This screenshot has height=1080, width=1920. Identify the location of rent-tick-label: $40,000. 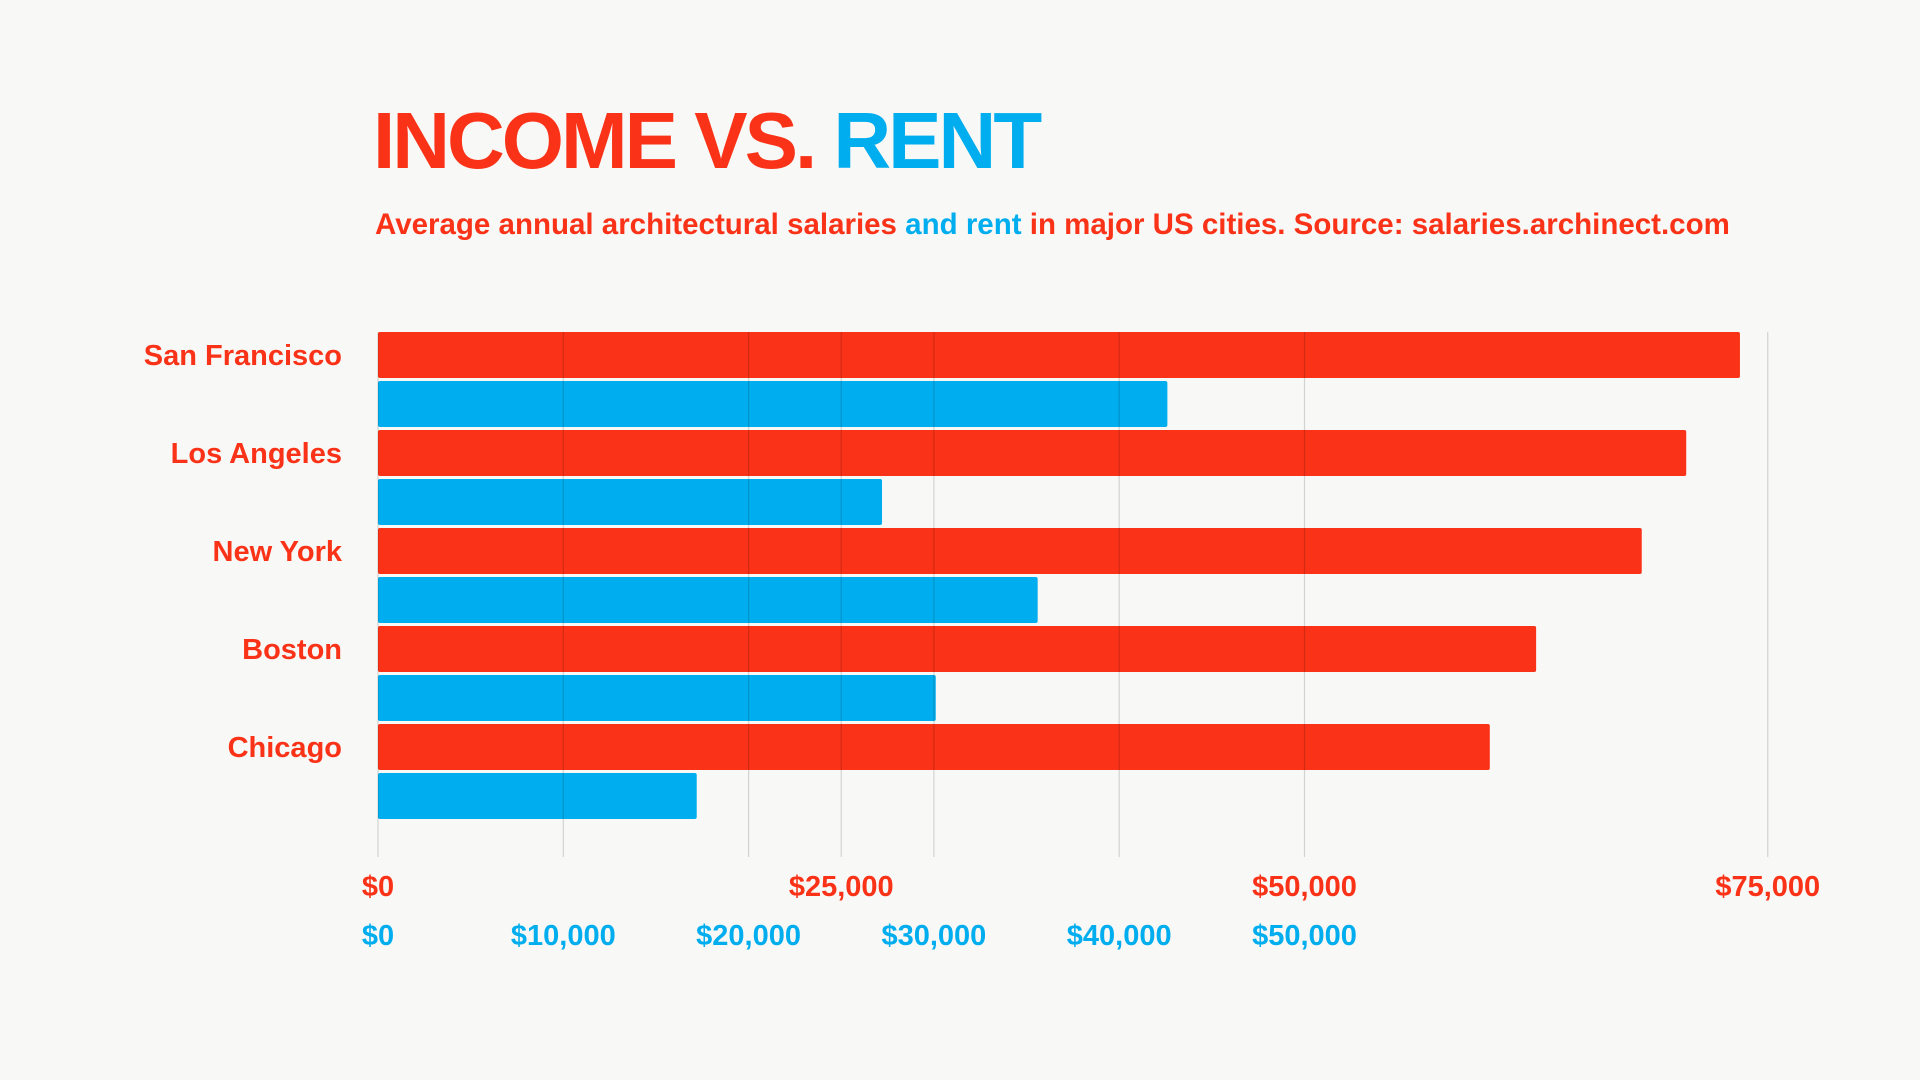
(1119, 936).